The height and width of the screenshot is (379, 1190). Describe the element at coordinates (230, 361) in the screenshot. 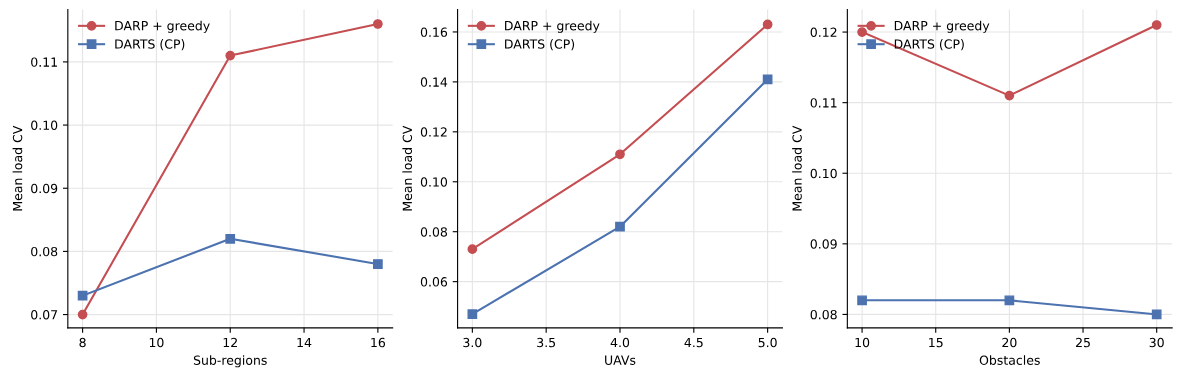

I see `x-axis-title: Sub-regions` at that location.